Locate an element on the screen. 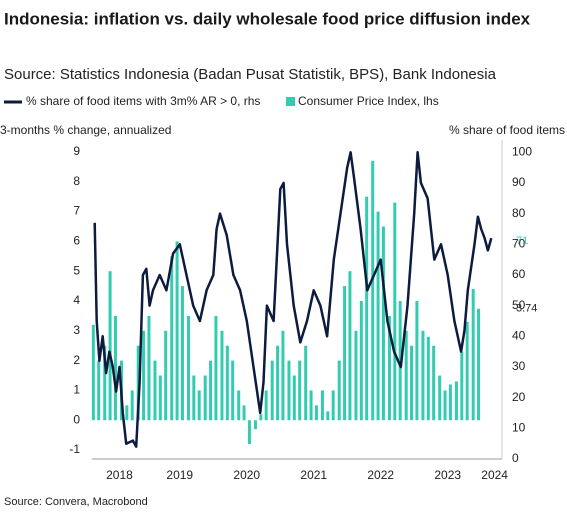 The width and height of the screenshot is (567, 520). y2-tick-label: 50 is located at coordinates (519, 305).